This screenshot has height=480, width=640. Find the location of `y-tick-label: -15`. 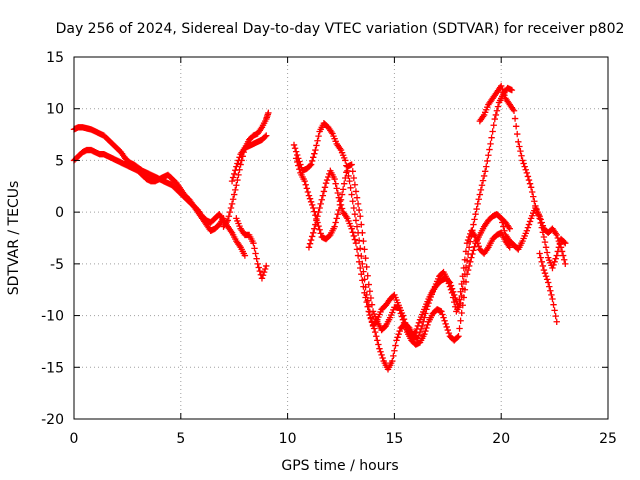

y-tick-label: -15 is located at coordinates (52, 368).